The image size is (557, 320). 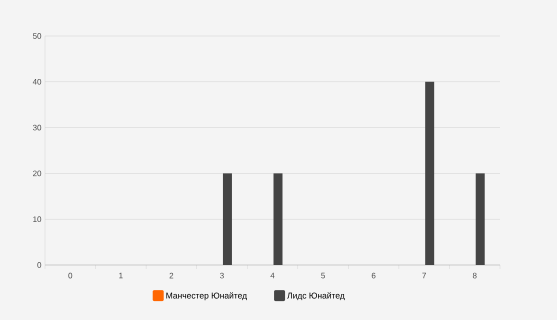 I want to click on legend-label: Лидс Юнайтед, so click(x=316, y=296).